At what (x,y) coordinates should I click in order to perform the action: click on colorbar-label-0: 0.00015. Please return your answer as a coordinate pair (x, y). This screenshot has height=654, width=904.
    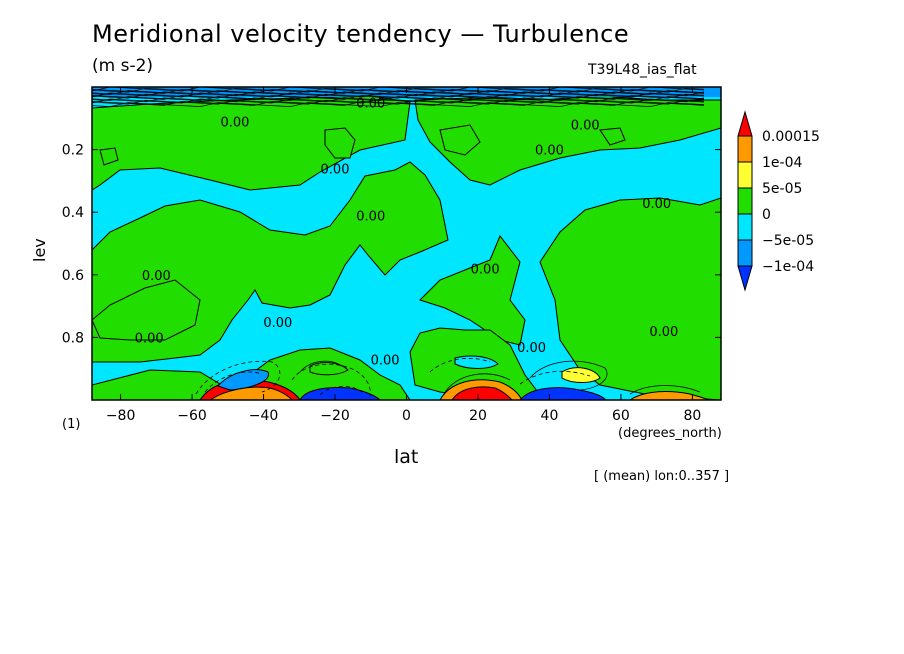
    Looking at the image, I should click on (791, 137).